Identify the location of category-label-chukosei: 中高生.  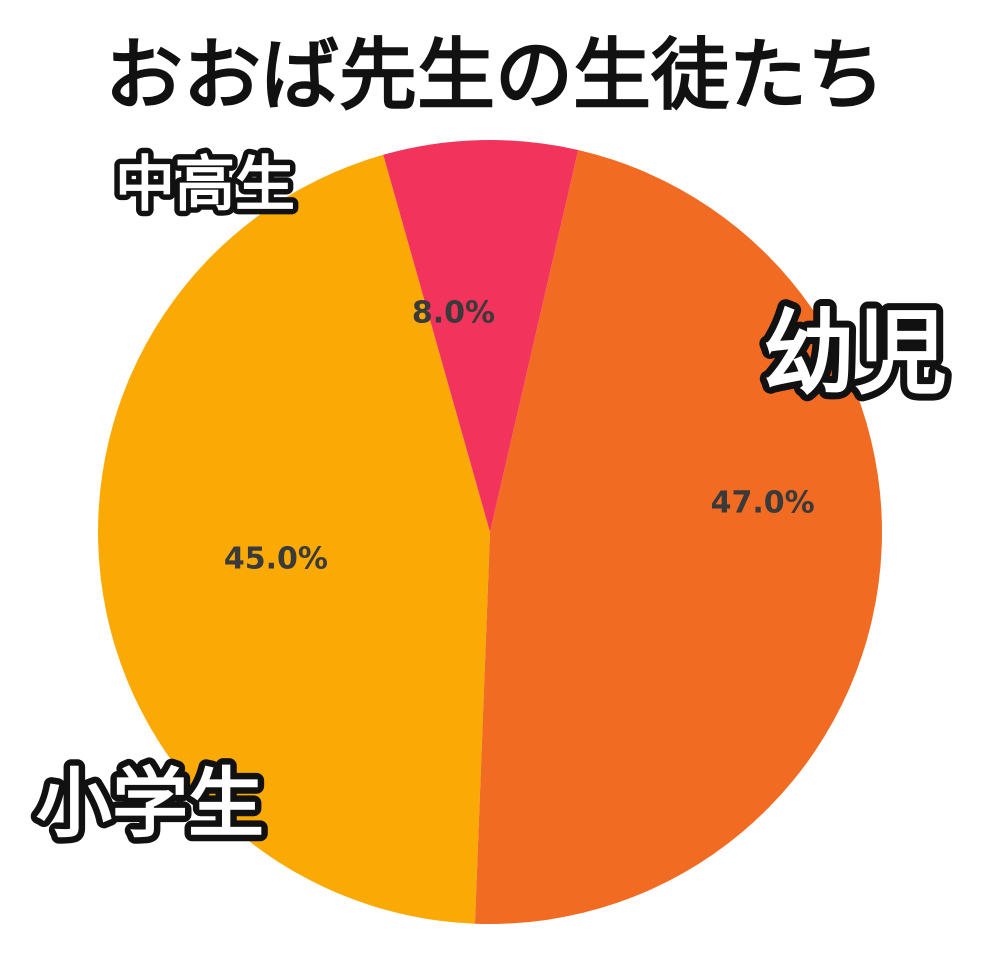
(205, 185).